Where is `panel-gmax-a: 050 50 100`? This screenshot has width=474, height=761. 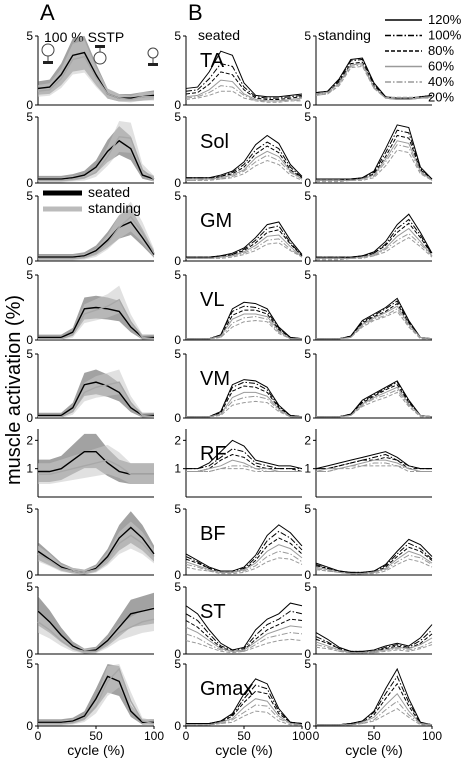
panel-gmax-a: 050 50 100 is located at coordinates (95, 700).